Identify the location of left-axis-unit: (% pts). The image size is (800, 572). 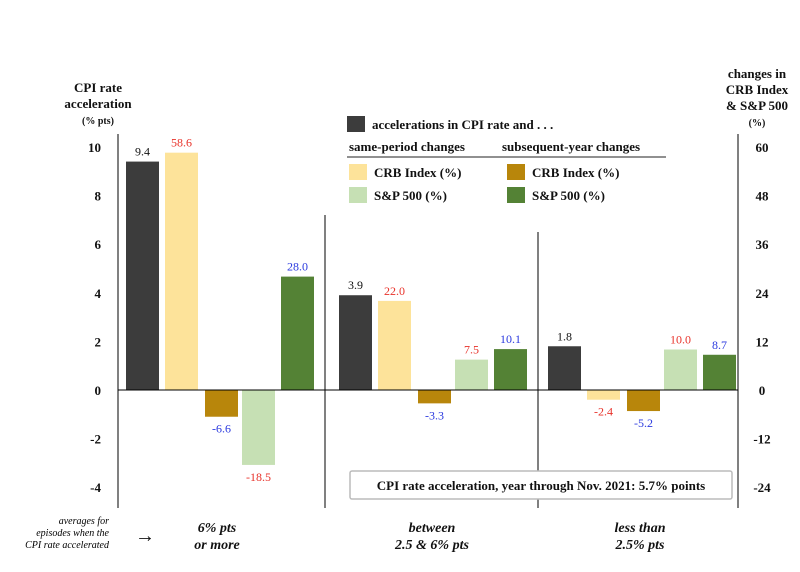
(98, 121).